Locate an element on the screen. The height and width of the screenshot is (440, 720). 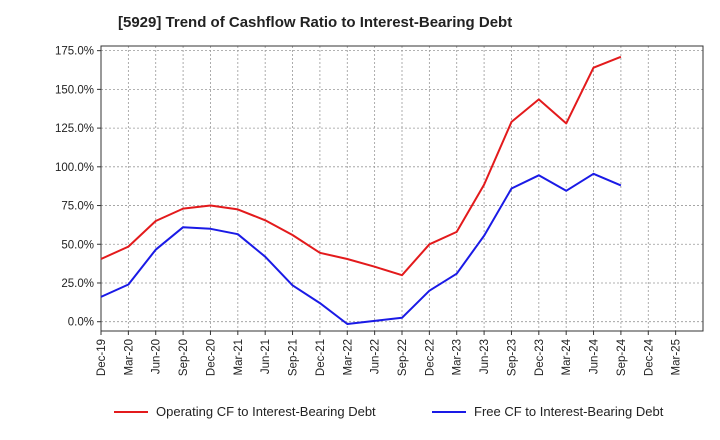
x-tick-label: Mar-24 is located at coordinates (567, 356).